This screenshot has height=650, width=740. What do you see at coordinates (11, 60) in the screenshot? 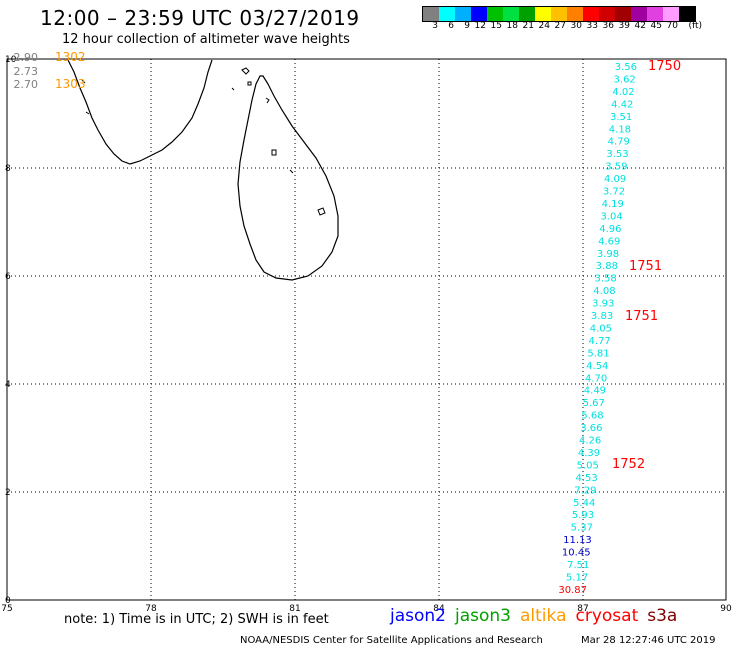
I see `y-tick-label: 10` at bounding box center [11, 60].